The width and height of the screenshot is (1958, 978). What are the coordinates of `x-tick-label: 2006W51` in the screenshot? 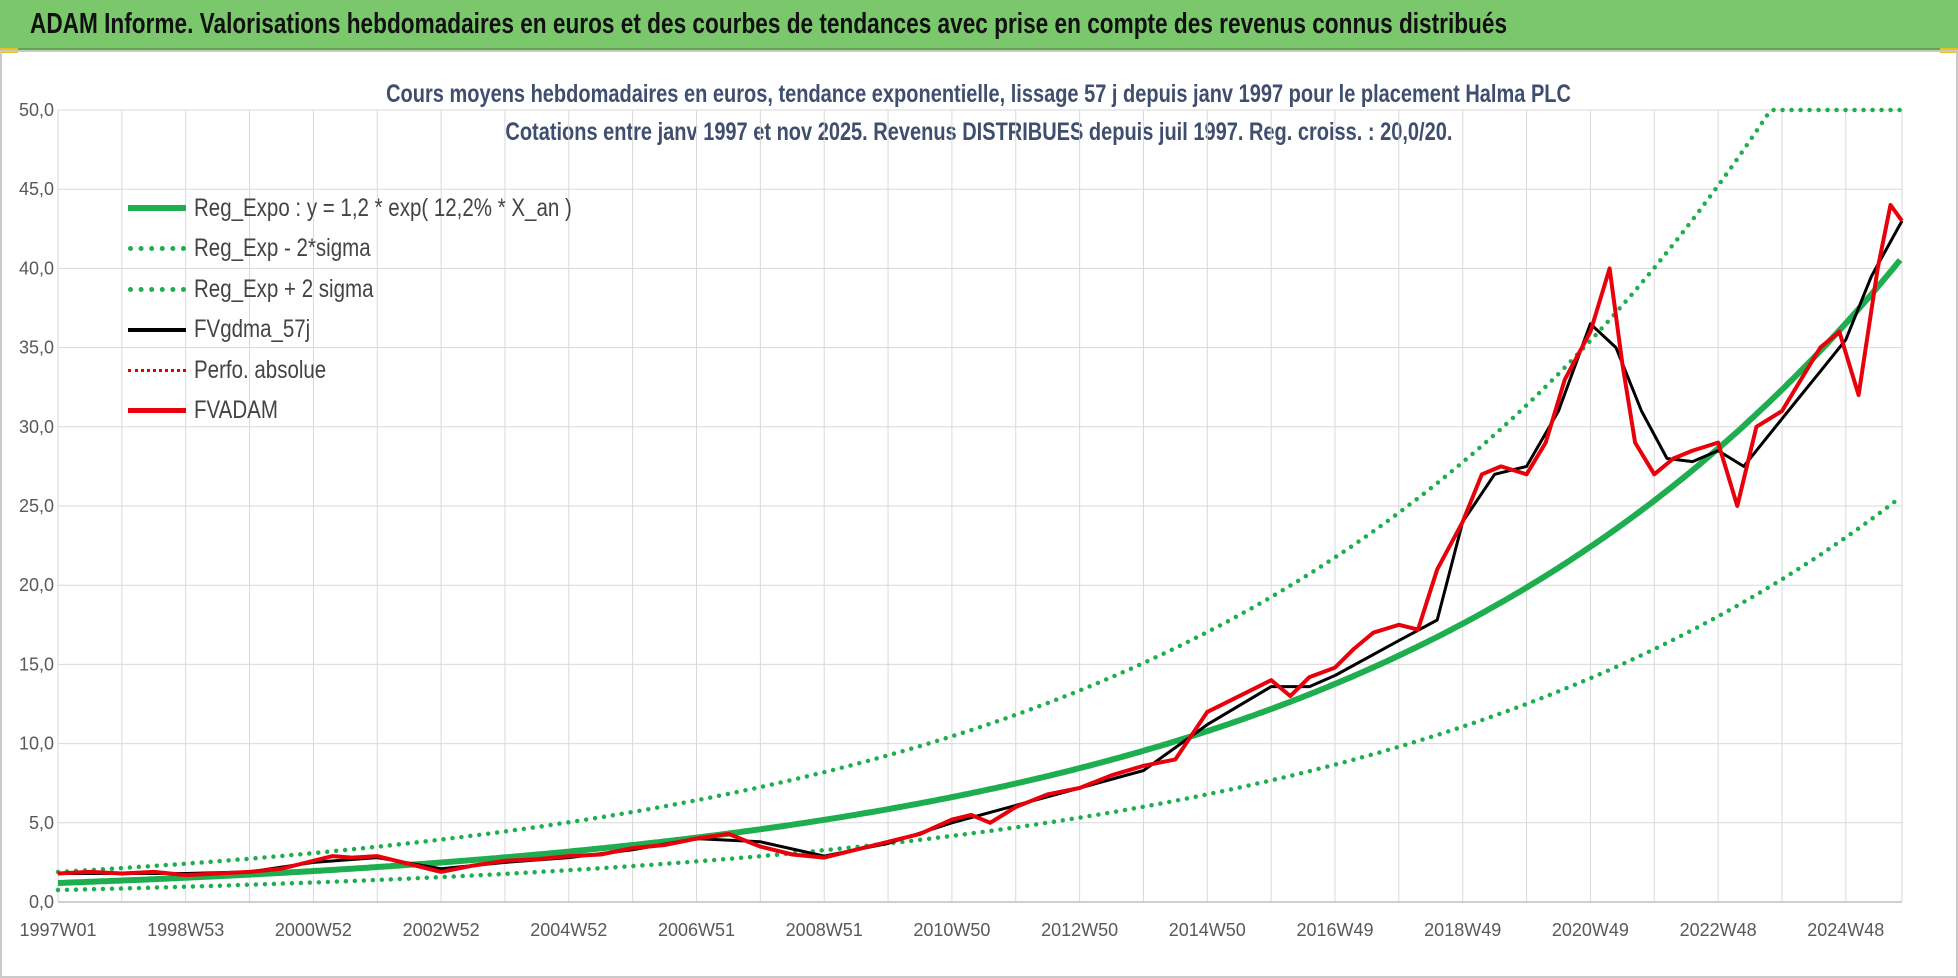 It's located at (696, 930).